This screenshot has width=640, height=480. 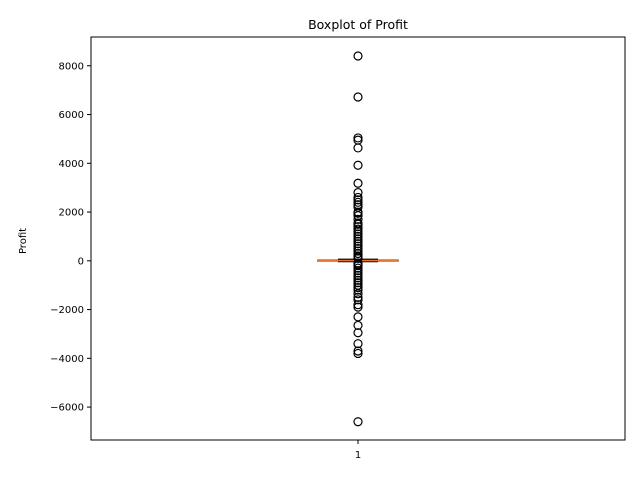 What do you see at coordinates (70, 237) in the screenshot?
I see `y-axis-ticks: −6000 −4000 −2000 0 2000 4000 6000 8000` at bounding box center [70, 237].